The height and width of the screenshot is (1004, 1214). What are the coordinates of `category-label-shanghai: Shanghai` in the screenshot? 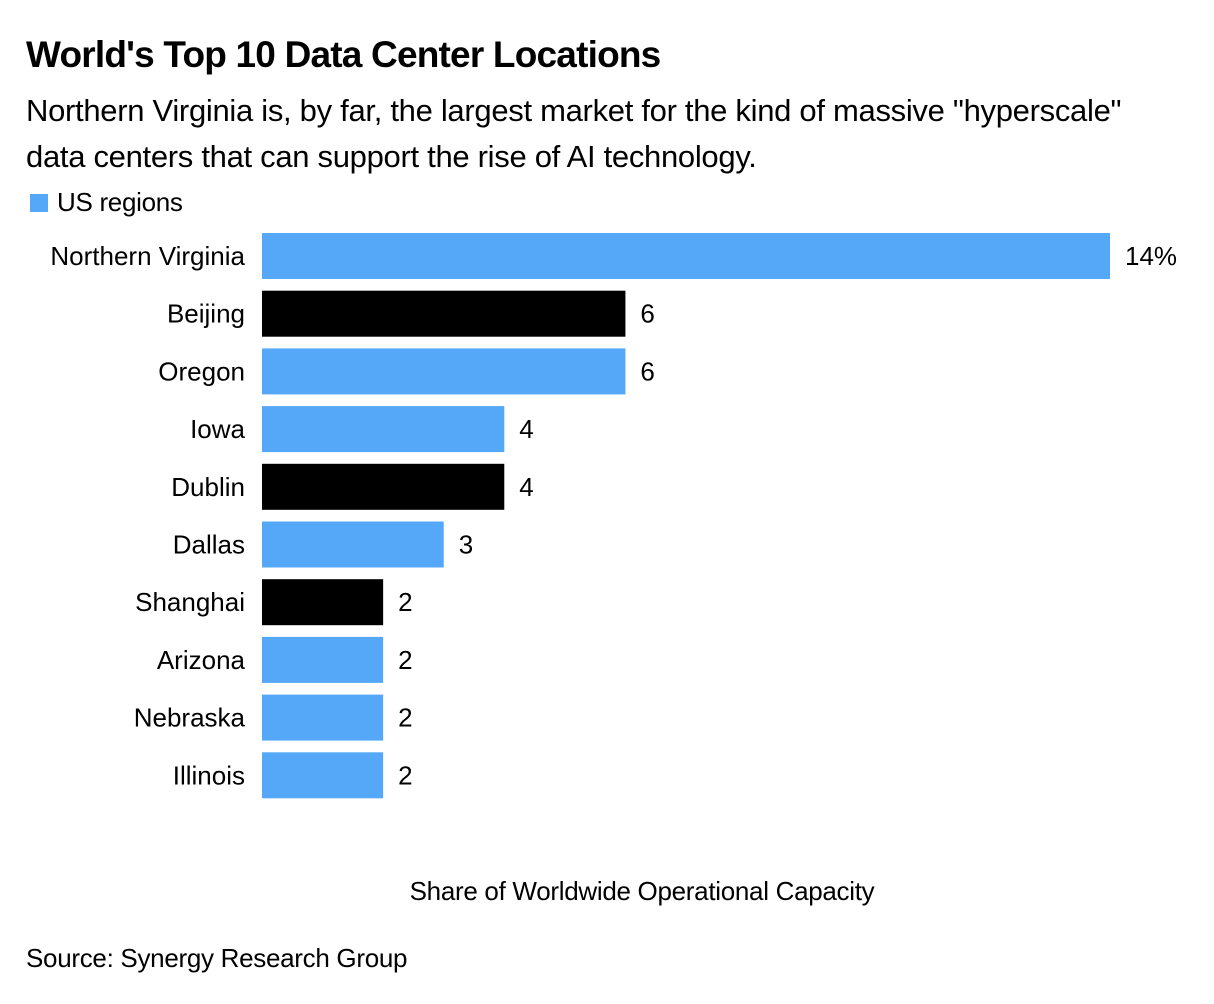 It's located at (190, 602).